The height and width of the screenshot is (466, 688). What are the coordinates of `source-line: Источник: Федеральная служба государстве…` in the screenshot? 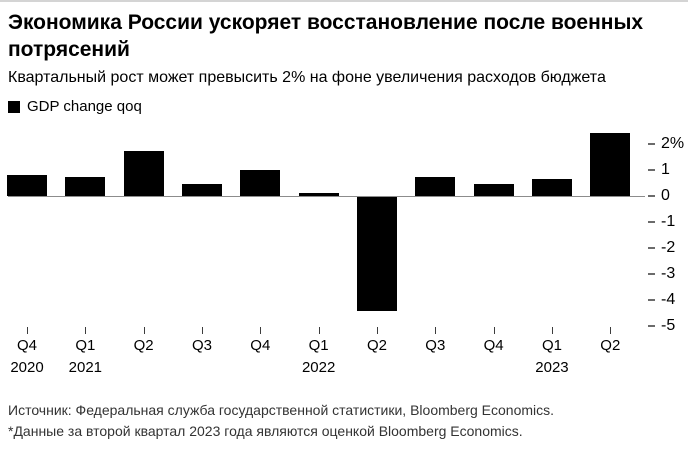 It's located at (281, 410).